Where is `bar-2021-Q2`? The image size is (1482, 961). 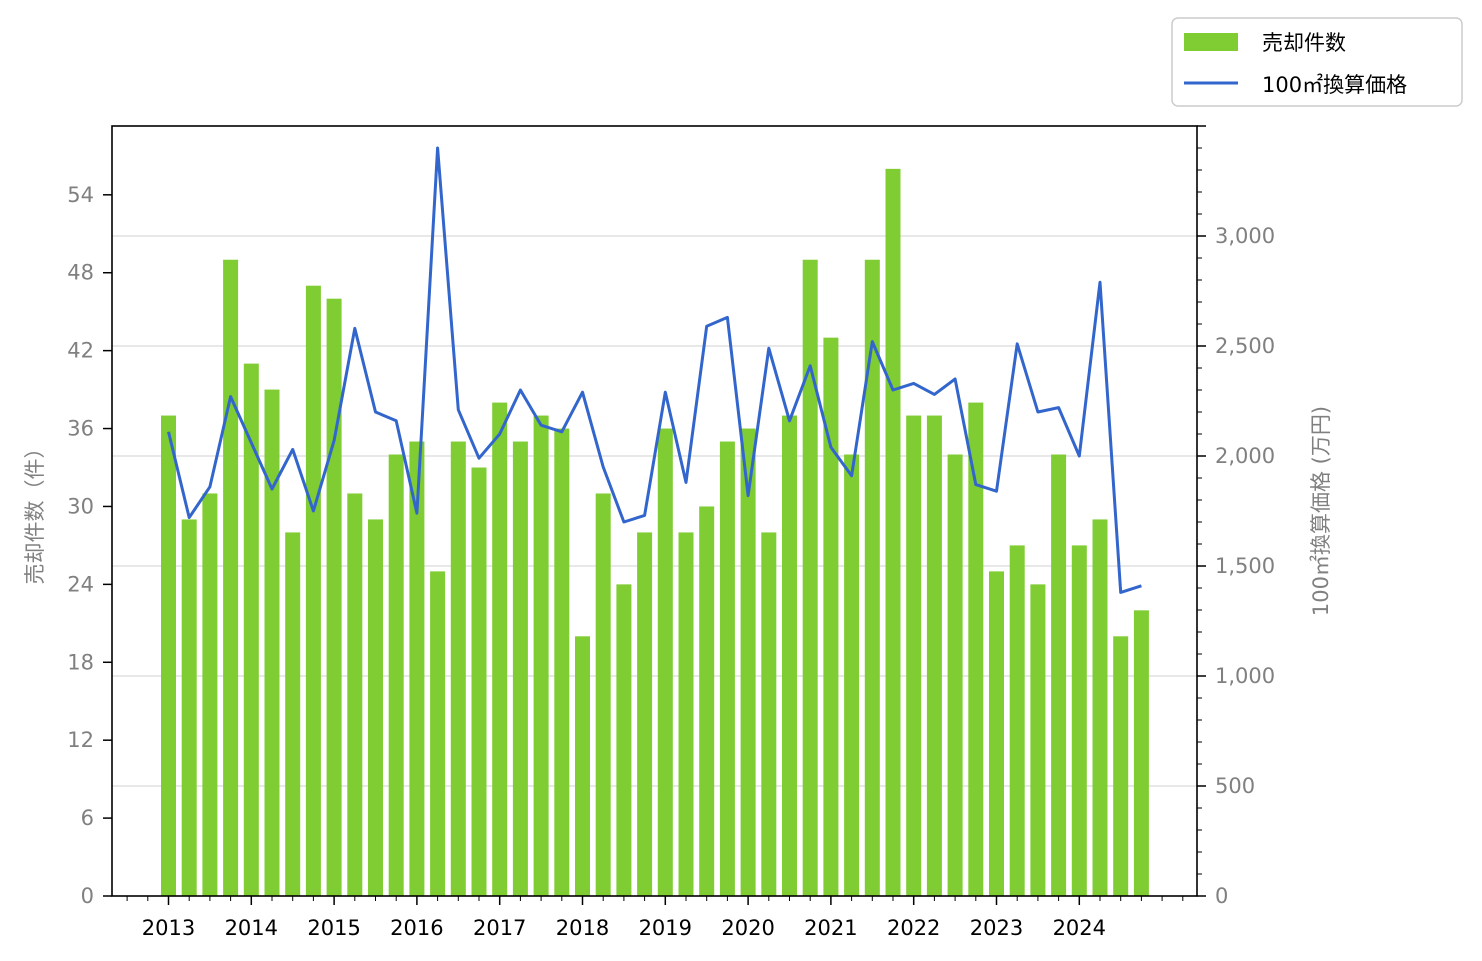
bar-2021-Q2 is located at coordinates (852, 675).